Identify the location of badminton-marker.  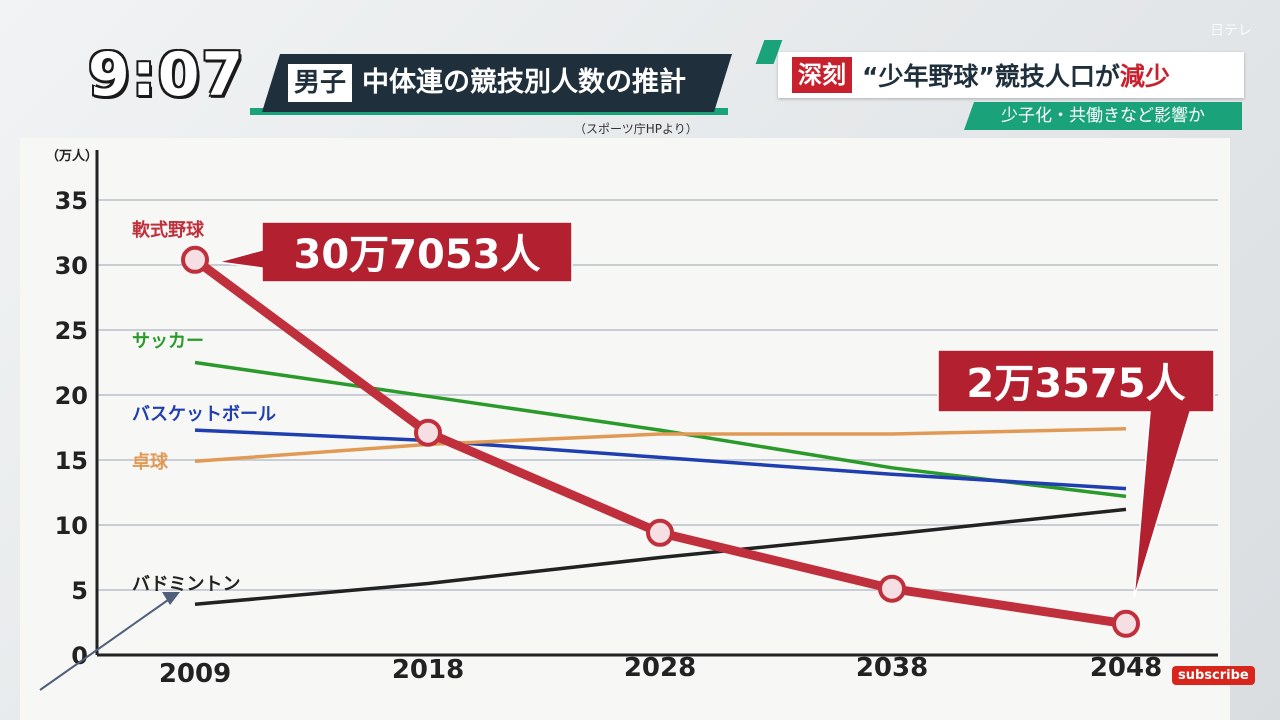
(171, 598).